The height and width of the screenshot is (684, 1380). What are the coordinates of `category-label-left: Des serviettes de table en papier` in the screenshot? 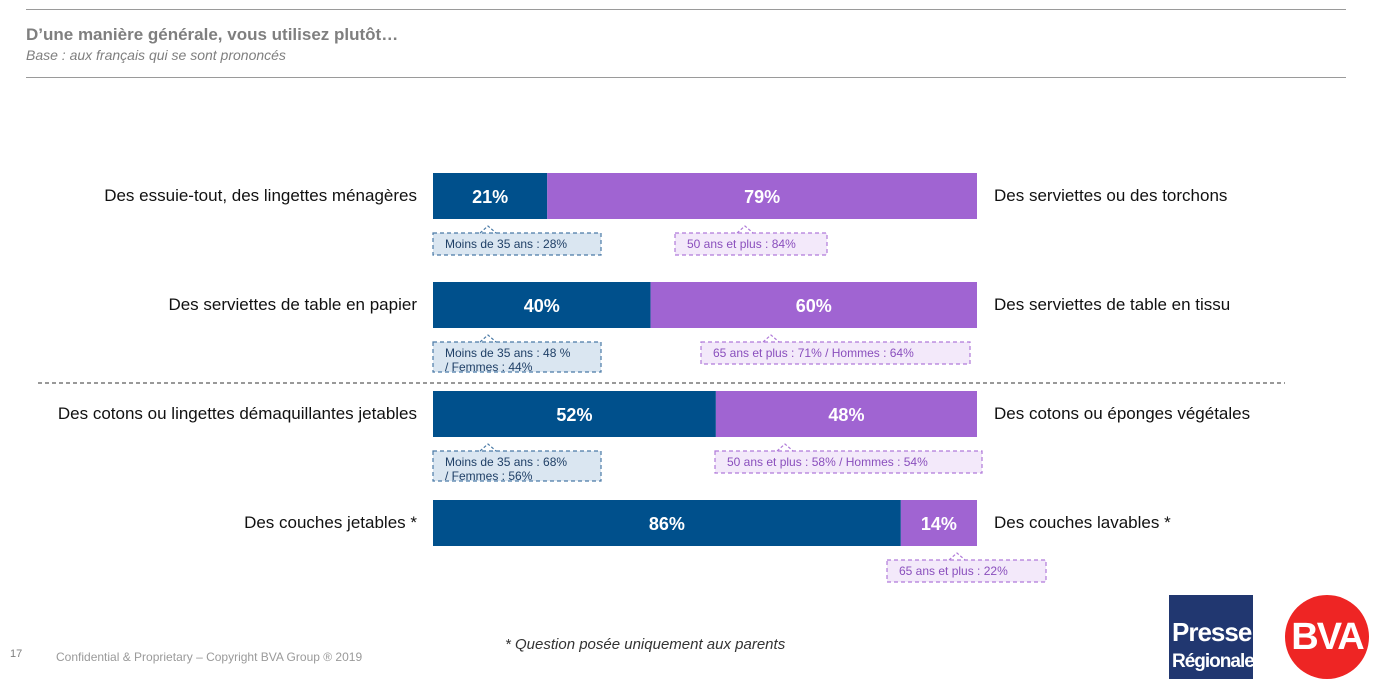 It's located at (292, 304).